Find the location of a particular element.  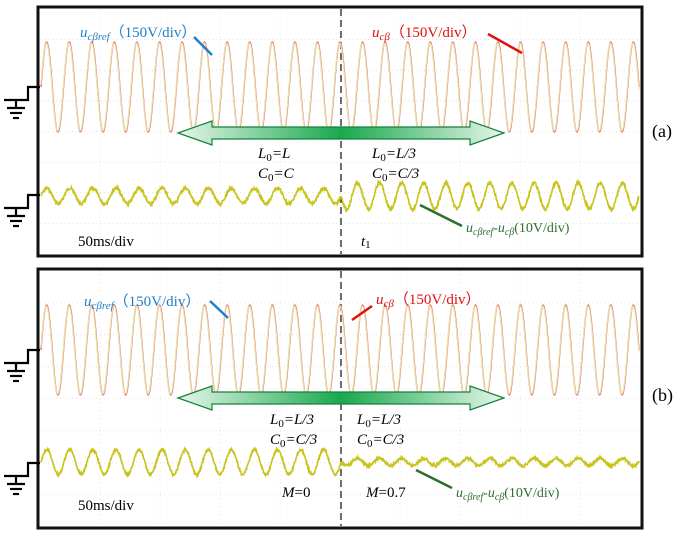

modulation-marker-right: M=0.7 is located at coordinates (385, 493).